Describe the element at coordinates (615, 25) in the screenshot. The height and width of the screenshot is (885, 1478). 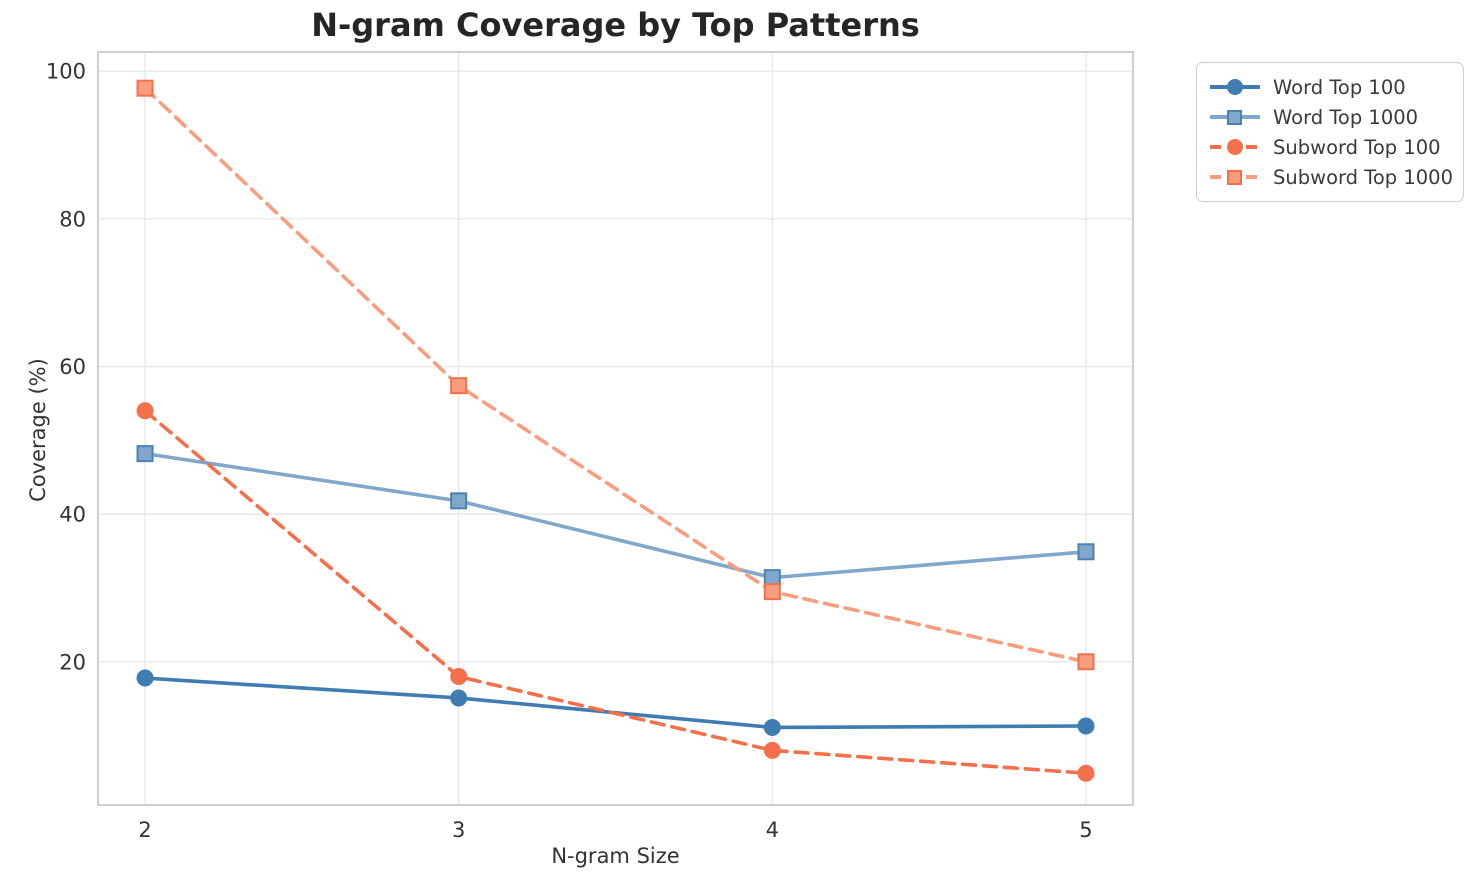
I see `chart-title: N-gram Coverage by Top Patterns` at that location.